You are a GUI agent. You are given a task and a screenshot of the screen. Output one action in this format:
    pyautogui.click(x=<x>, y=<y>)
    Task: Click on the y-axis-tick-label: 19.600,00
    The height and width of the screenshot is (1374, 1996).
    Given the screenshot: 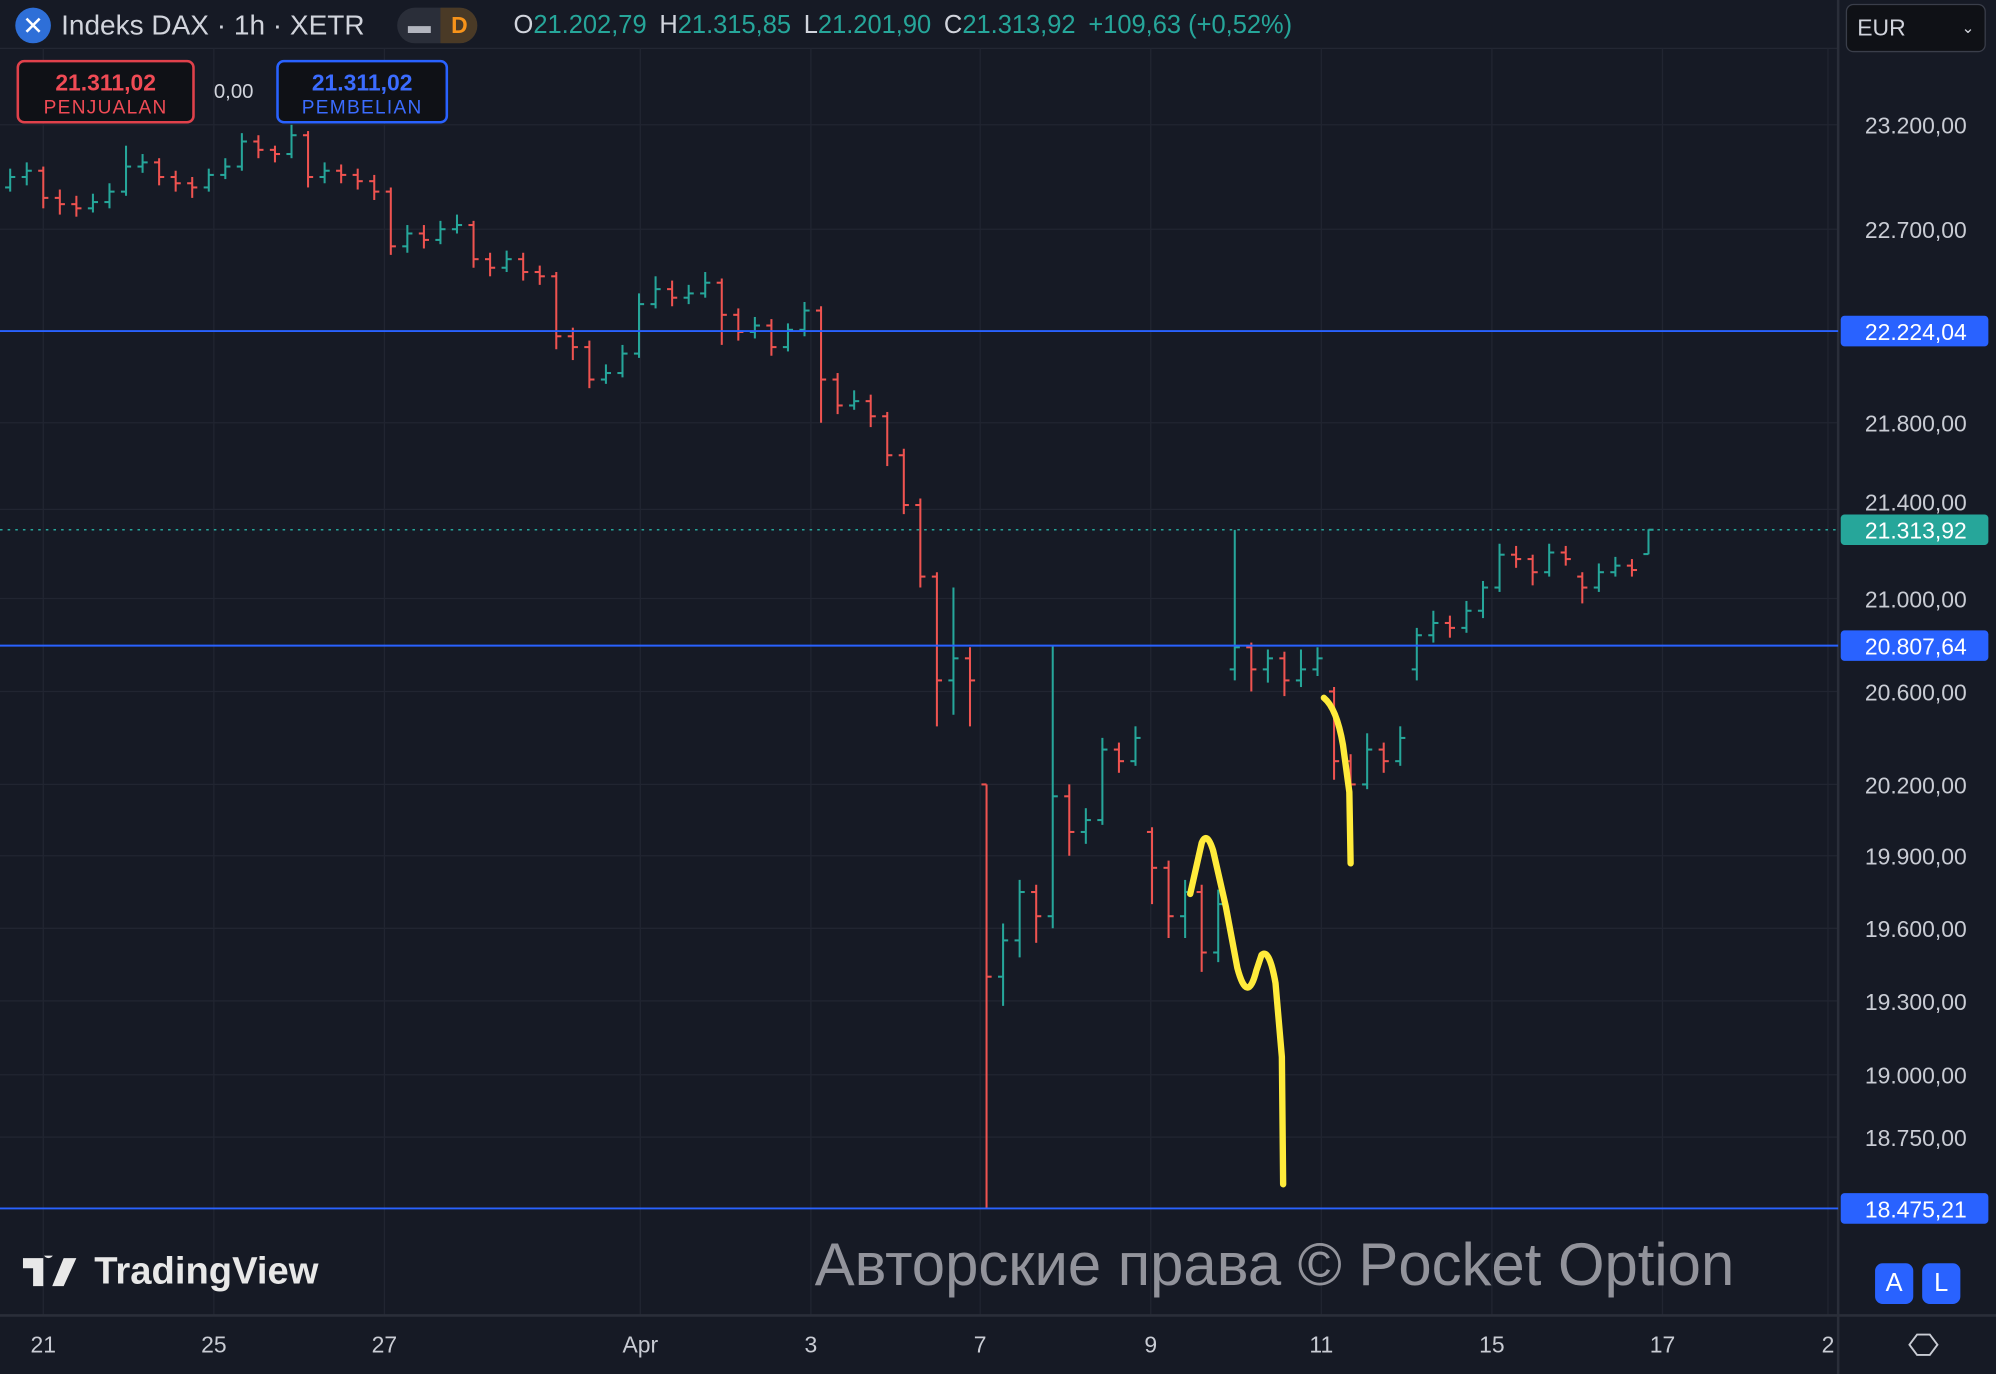 What is the action you would take?
    pyautogui.click(x=1916, y=929)
    